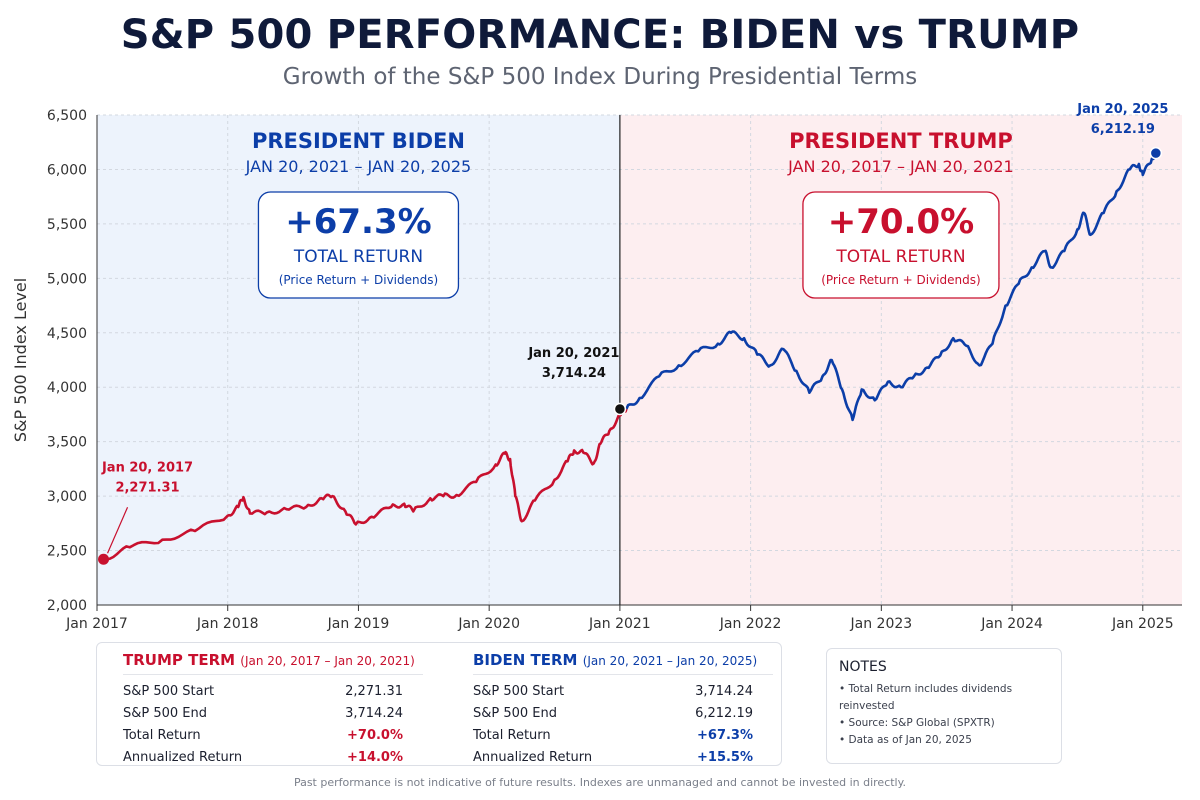 The width and height of the screenshot is (1200, 800). Describe the element at coordinates (67, 225) in the screenshot. I see `y-tick-label: 5,500` at that location.